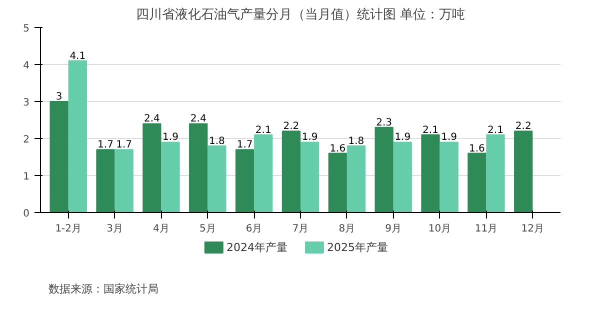  What do you see at coordinates (114, 229) in the screenshot?
I see `x-tick-label: 3月` at bounding box center [114, 229].